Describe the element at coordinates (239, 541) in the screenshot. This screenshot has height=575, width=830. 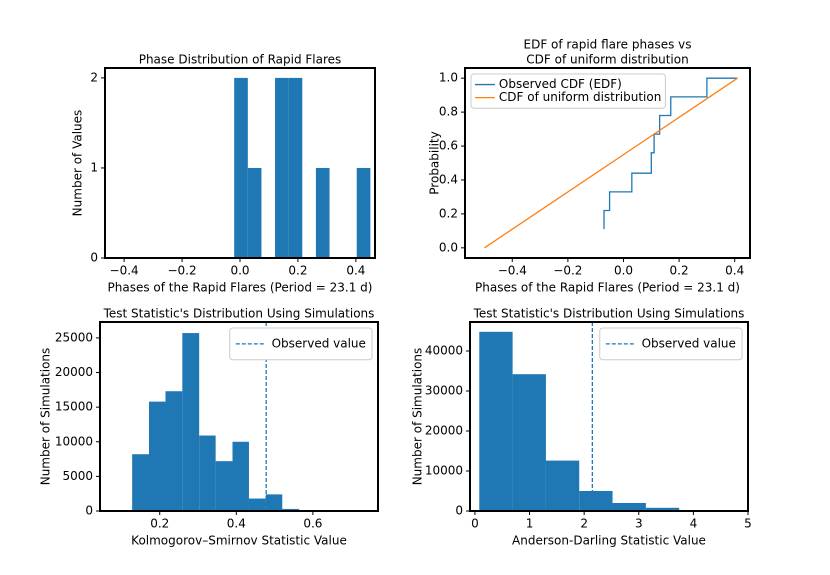
I see `x-axis-label: Kolmogorov–Smirnov Statistic Value` at that location.